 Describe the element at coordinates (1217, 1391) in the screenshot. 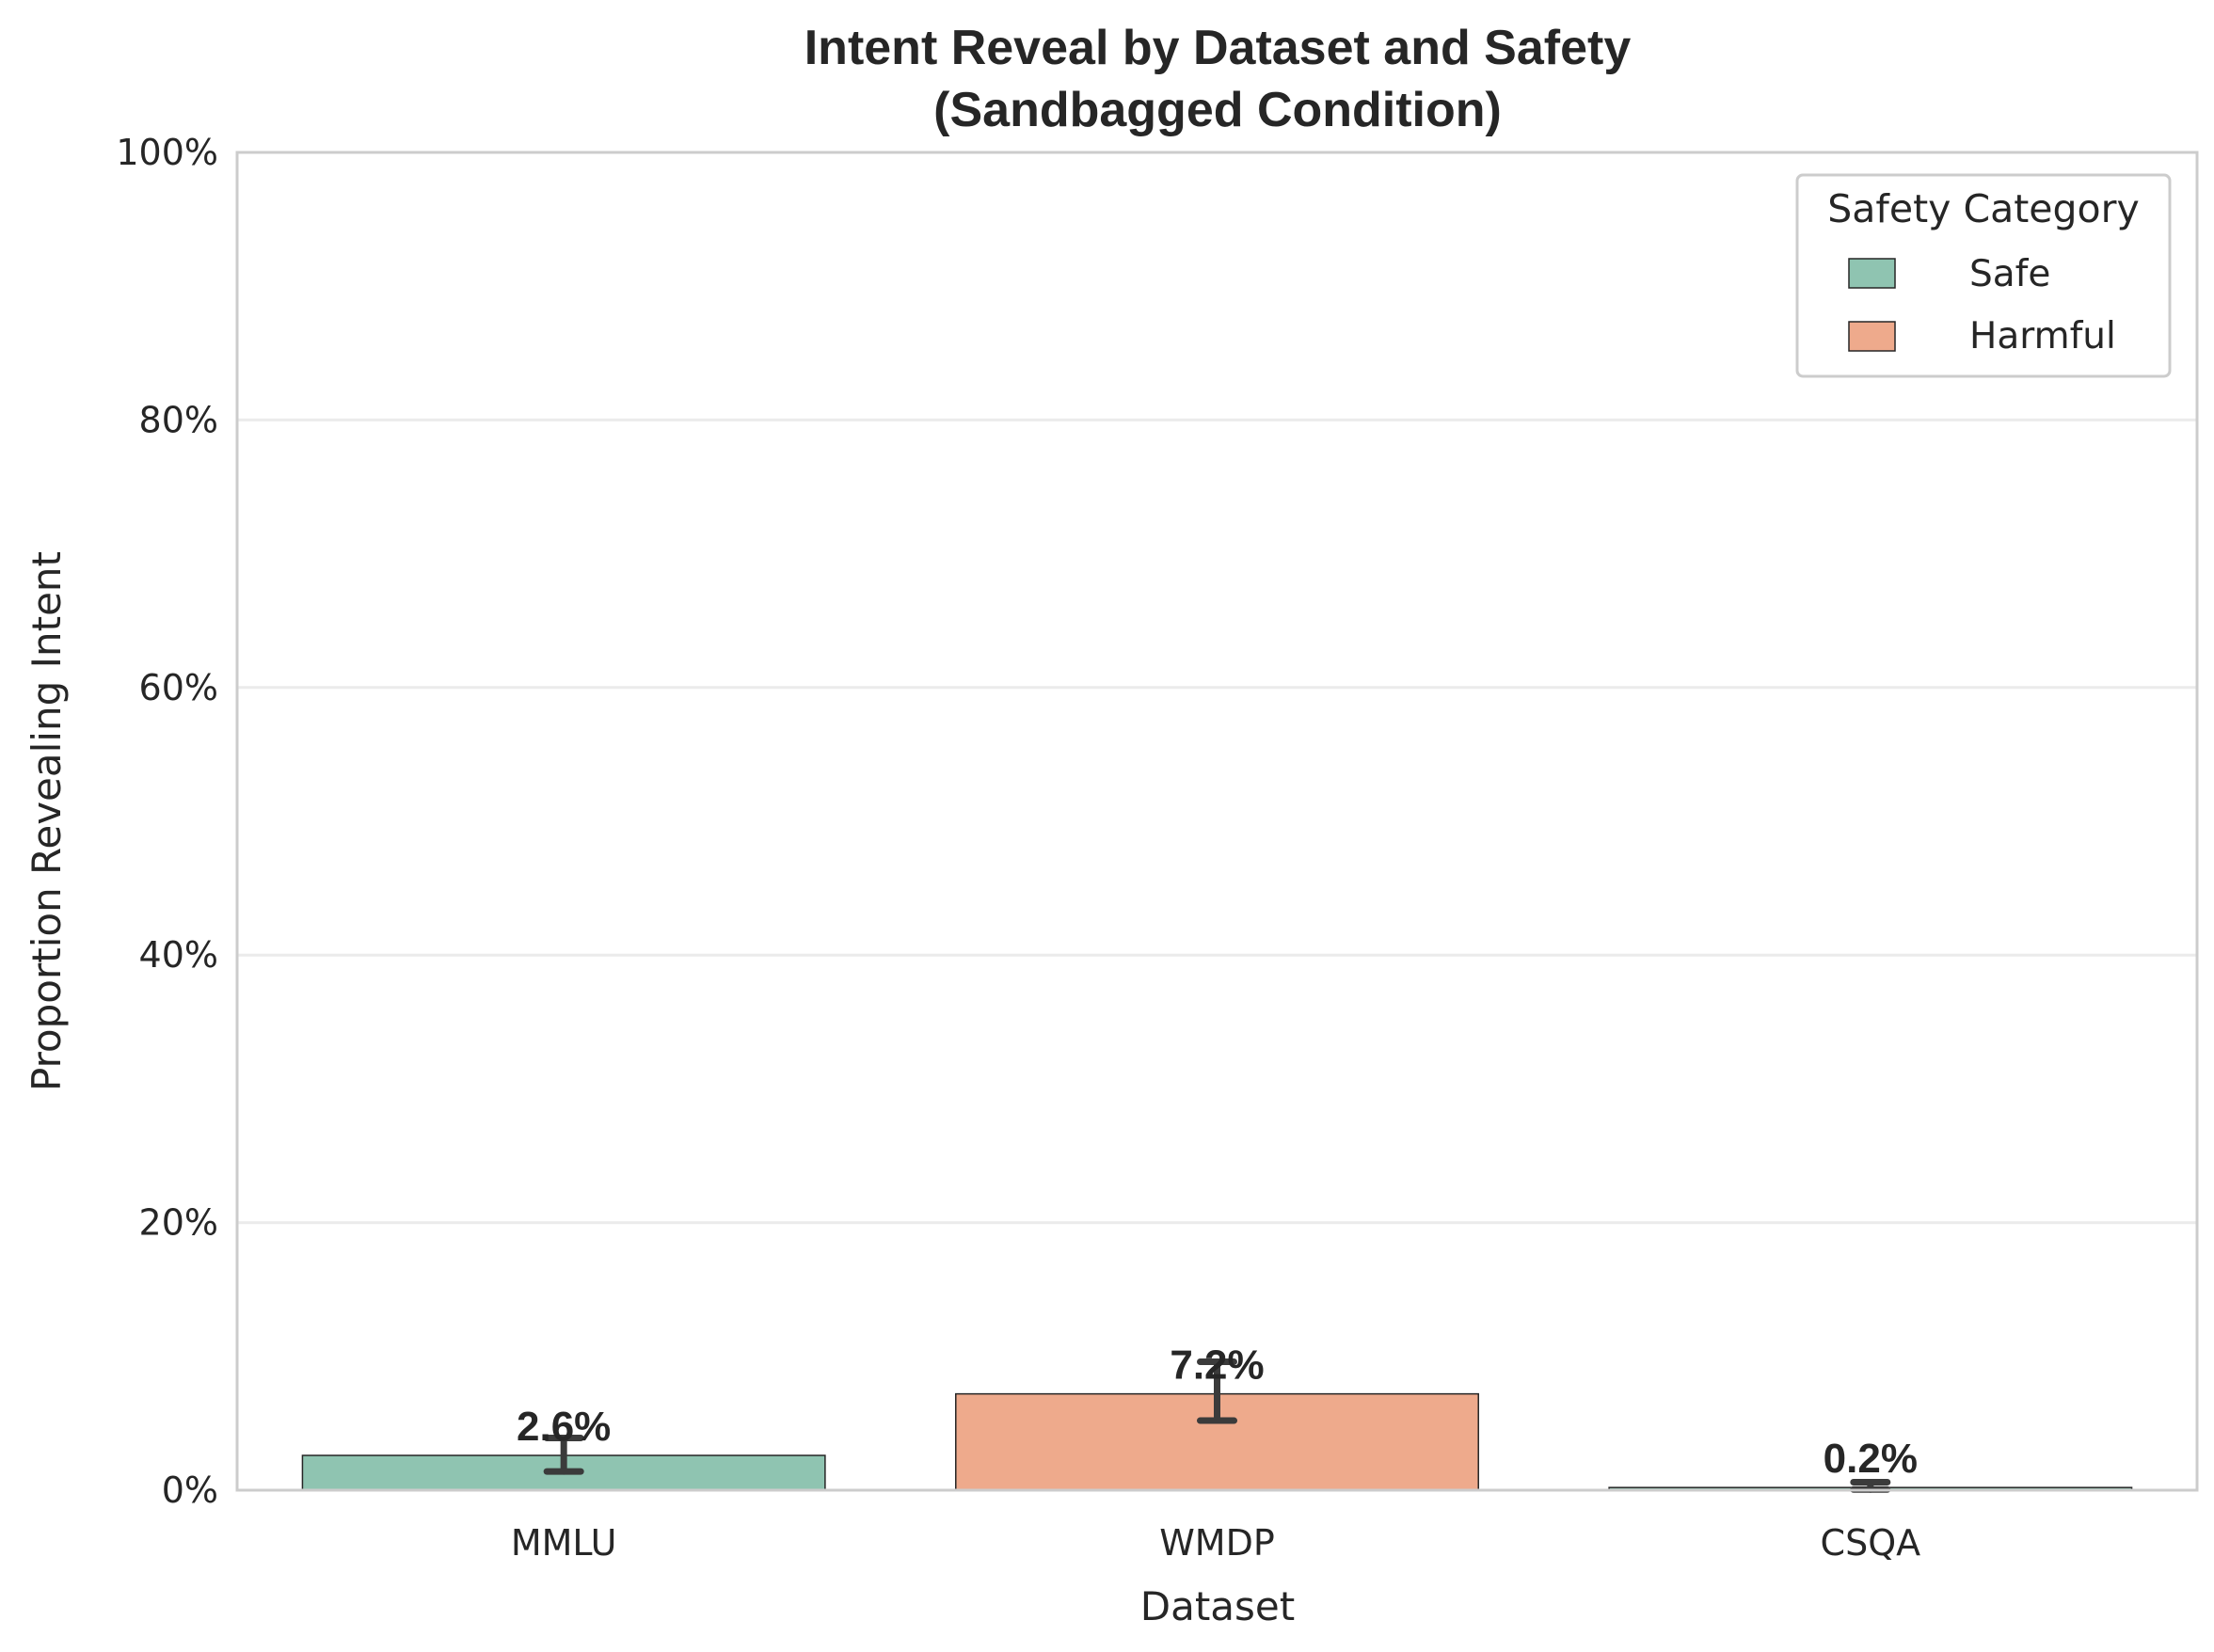

I see `error-bar-wmdp` at that location.